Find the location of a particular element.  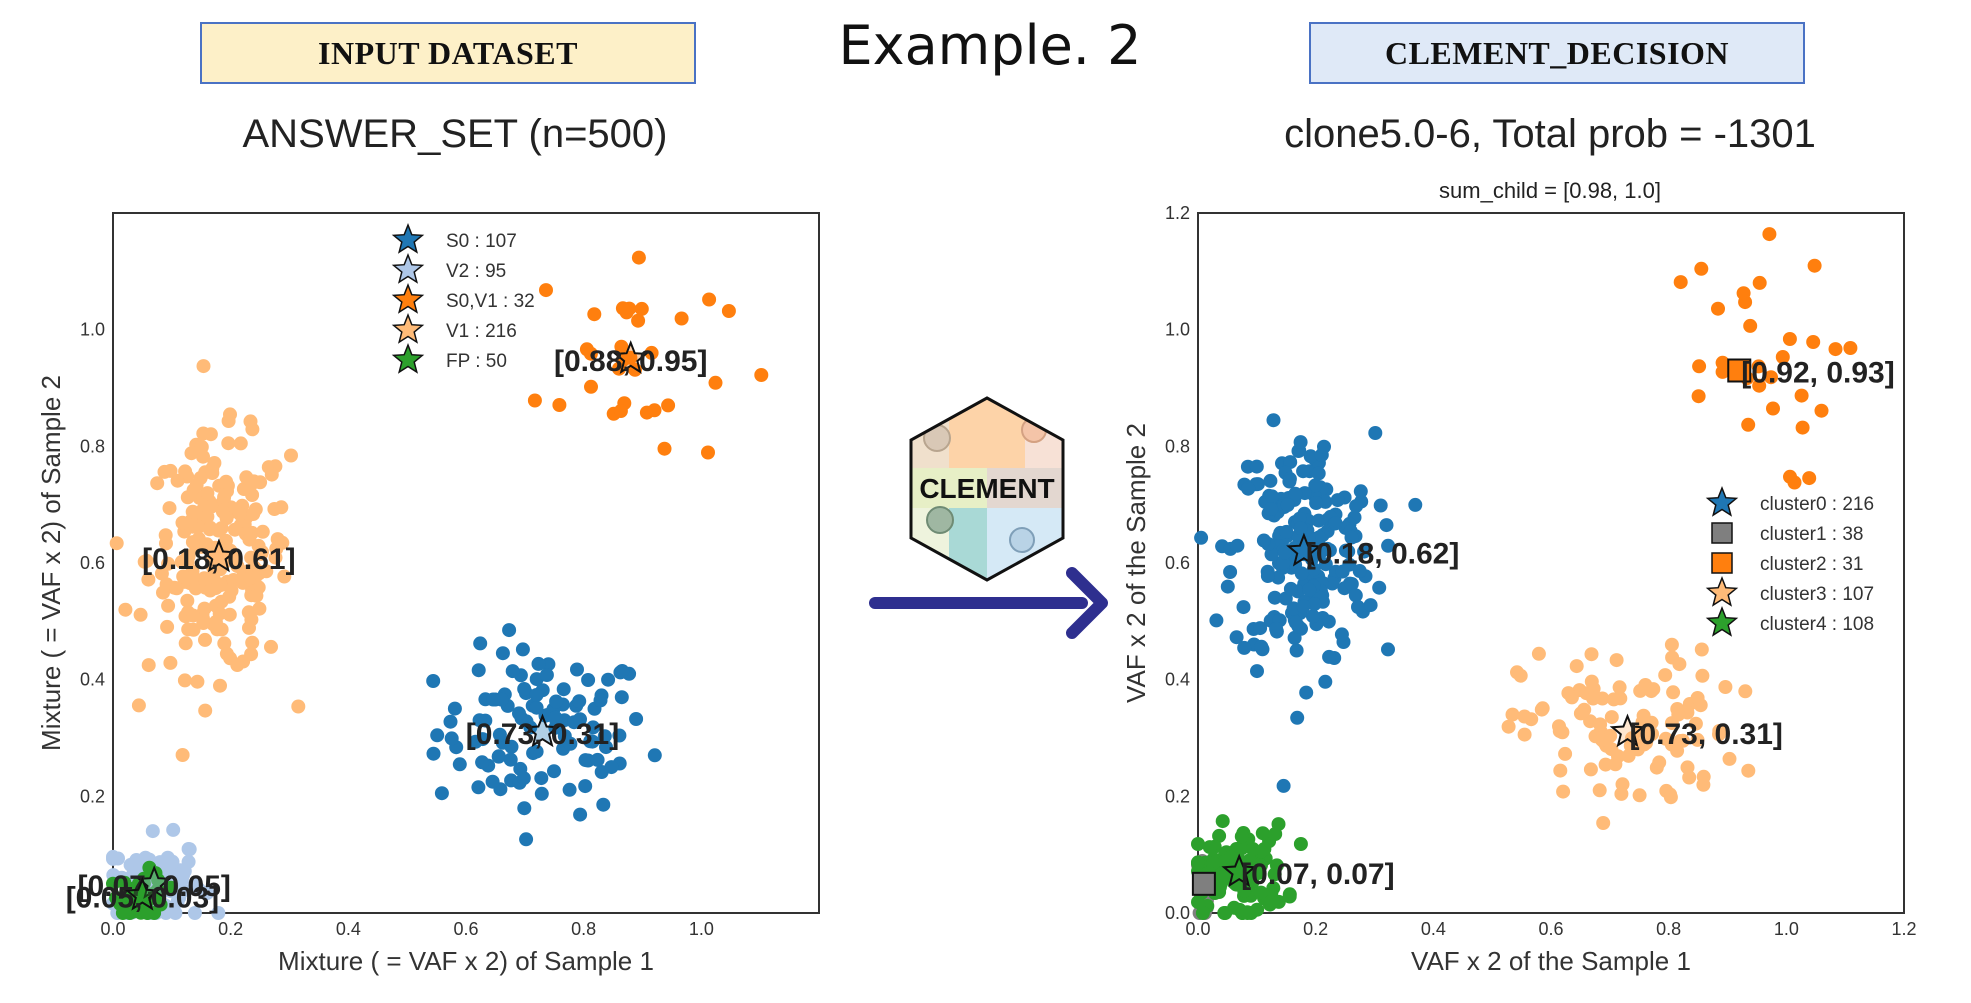

left-y-tick-label: 0.6 is located at coordinates (92, 563).